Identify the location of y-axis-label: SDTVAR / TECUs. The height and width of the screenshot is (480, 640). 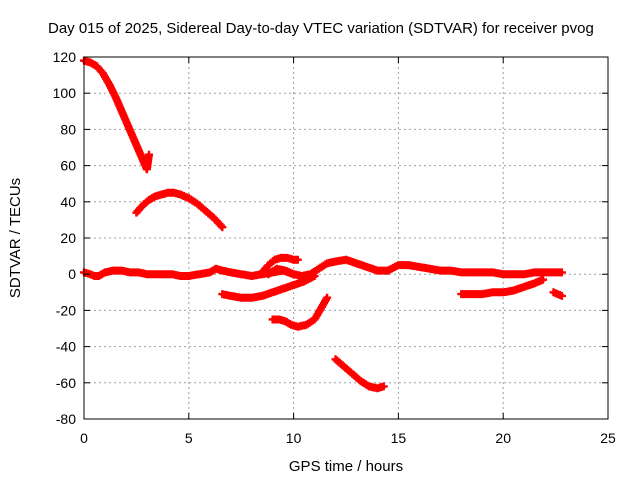
(15, 238).